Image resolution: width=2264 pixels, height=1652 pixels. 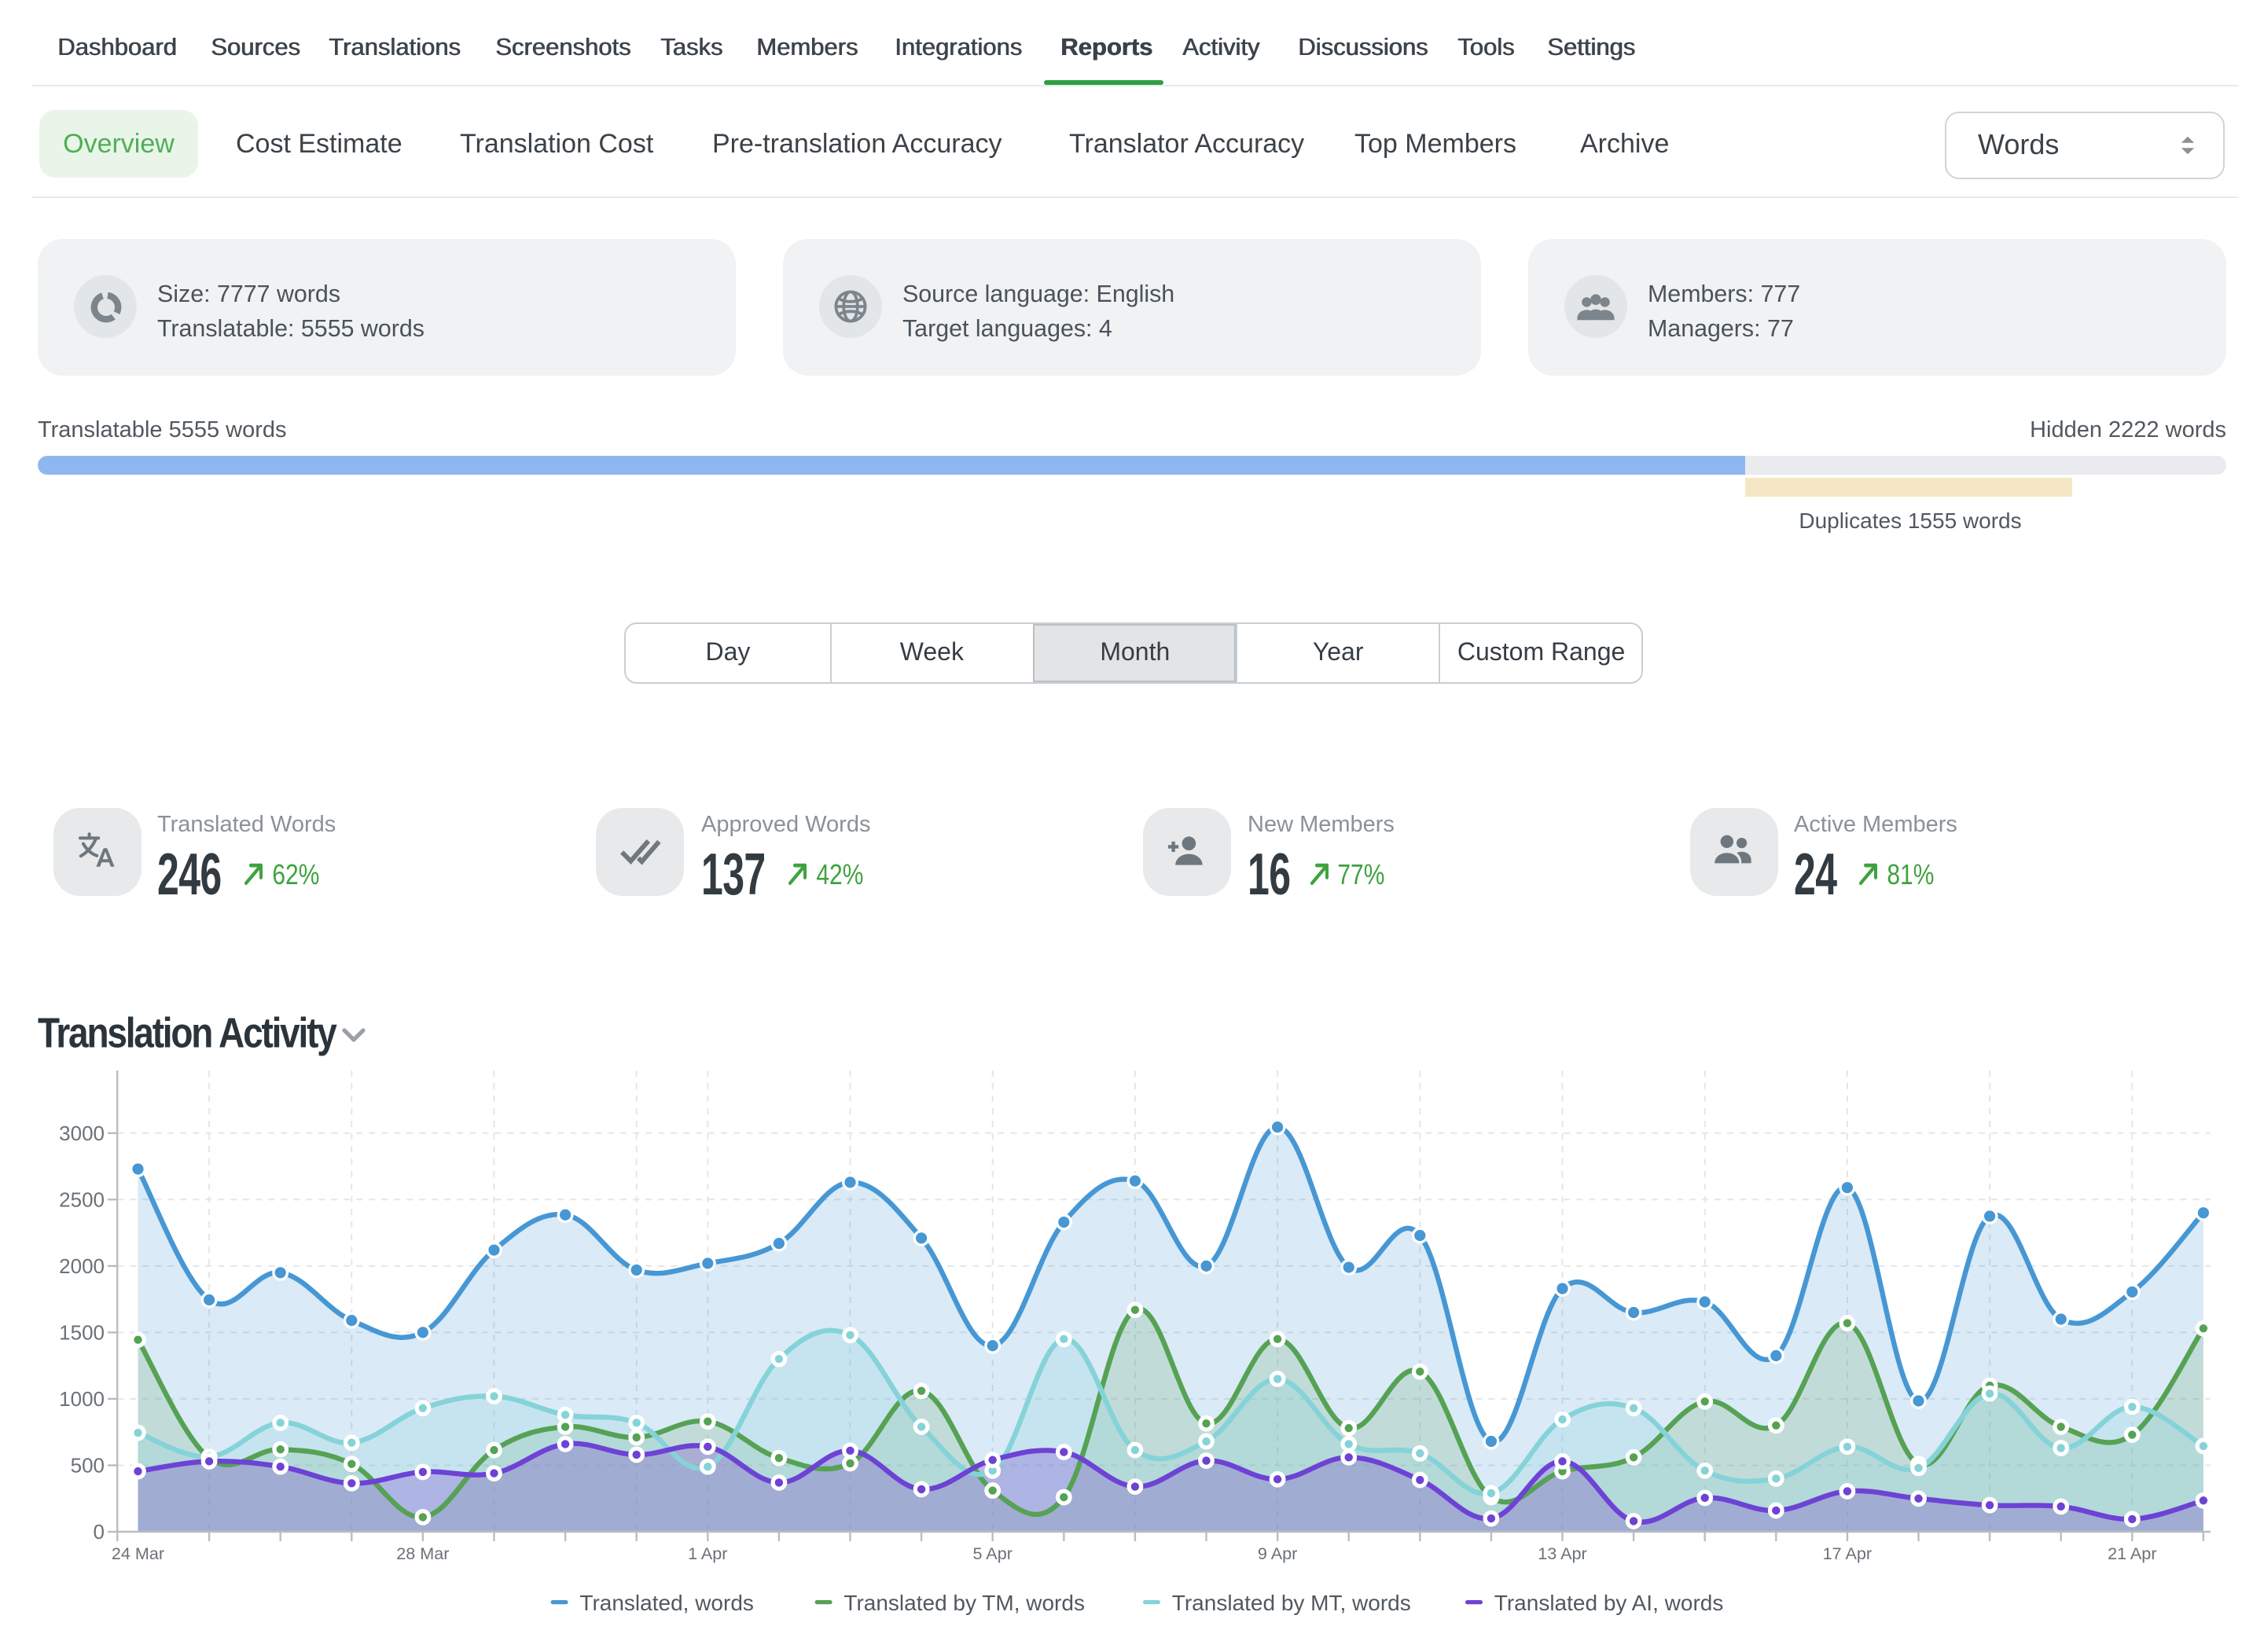 What do you see at coordinates (82, 1134) in the screenshot?
I see `svg-text: 3000` at bounding box center [82, 1134].